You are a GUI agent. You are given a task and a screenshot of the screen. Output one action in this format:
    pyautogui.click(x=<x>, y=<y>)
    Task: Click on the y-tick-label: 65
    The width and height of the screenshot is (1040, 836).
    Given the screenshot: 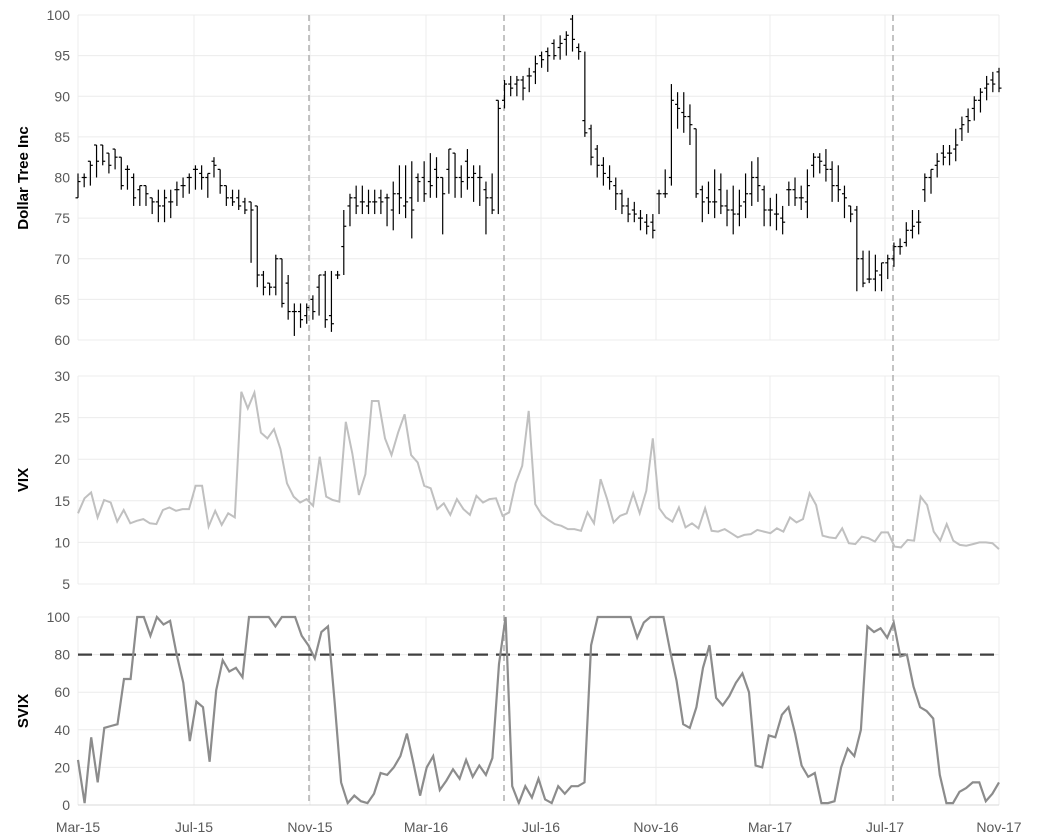 What is the action you would take?
    pyautogui.click(x=62, y=299)
    